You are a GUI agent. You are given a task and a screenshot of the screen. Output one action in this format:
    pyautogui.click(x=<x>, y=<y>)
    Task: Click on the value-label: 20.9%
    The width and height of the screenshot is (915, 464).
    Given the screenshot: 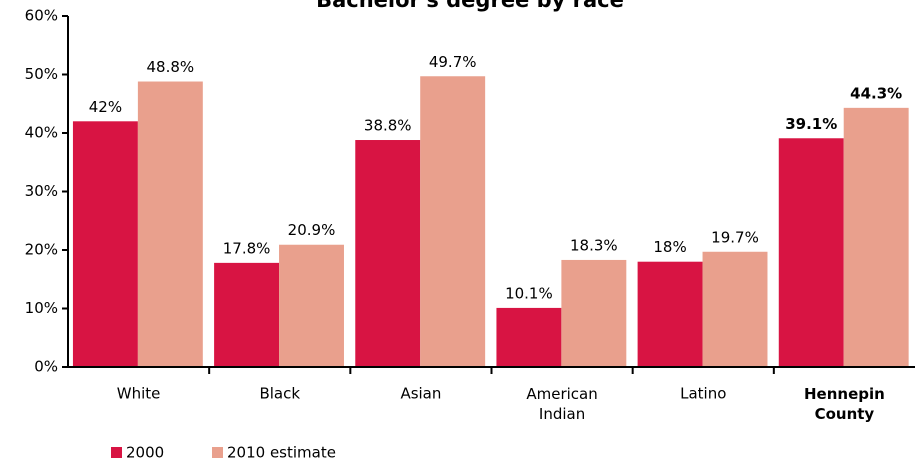 What is the action you would take?
    pyautogui.click(x=312, y=230)
    